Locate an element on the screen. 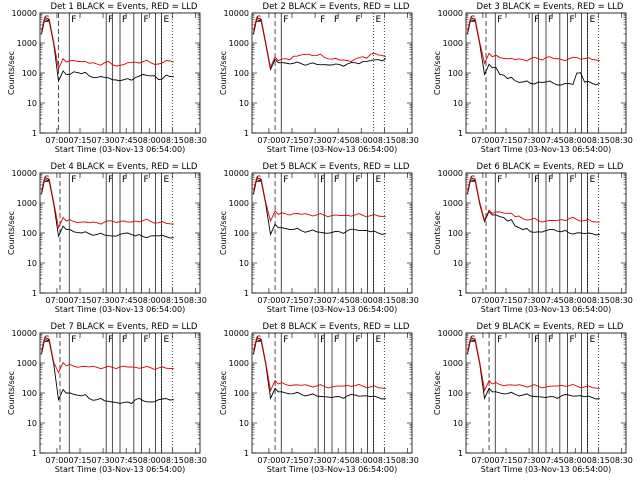  panel-title: Det 2 BLACK = Events, RED = LLD is located at coordinates (336, 7).